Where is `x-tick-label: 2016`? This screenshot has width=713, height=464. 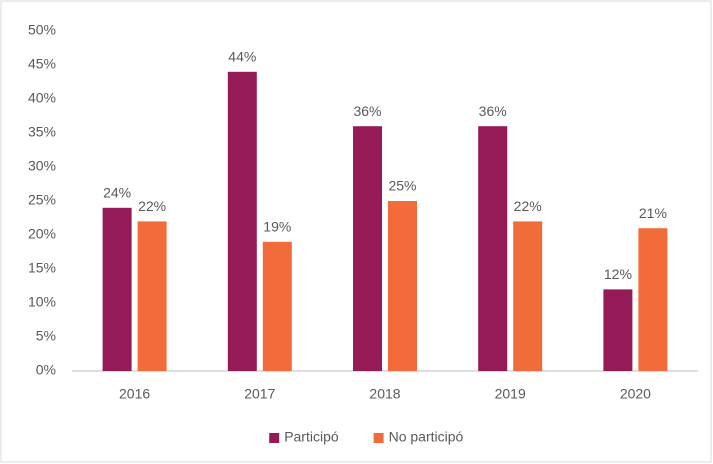 x-tick-label: 2016 is located at coordinates (134, 394).